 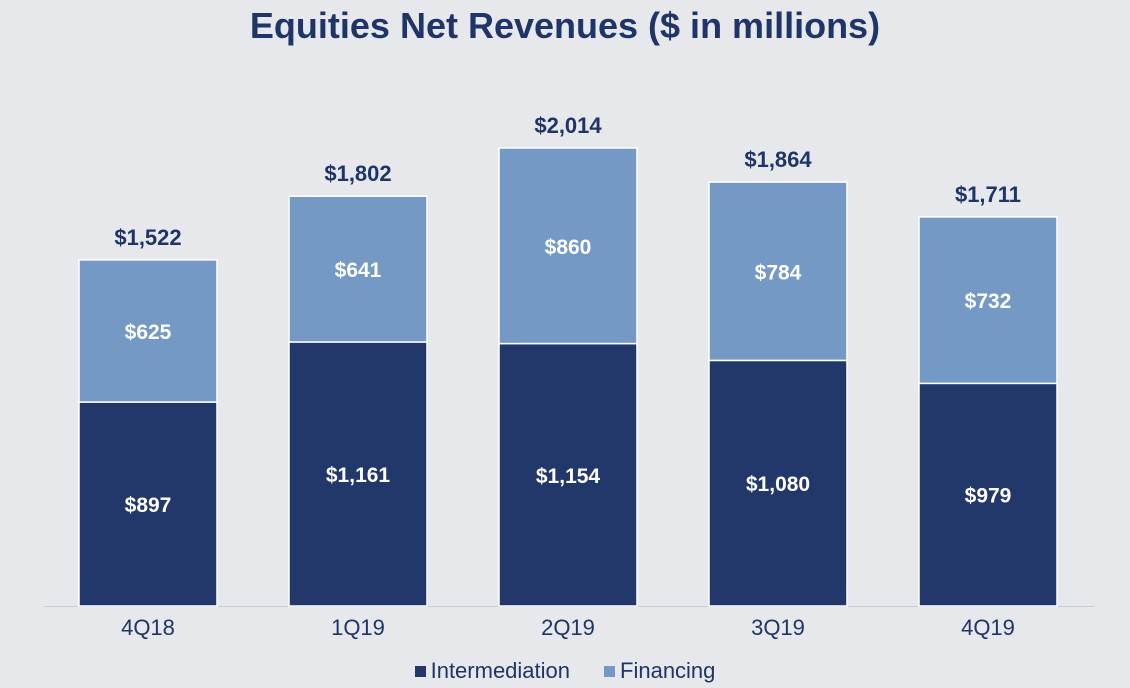 I want to click on legend: Intermediation Financing, so click(x=565, y=671).